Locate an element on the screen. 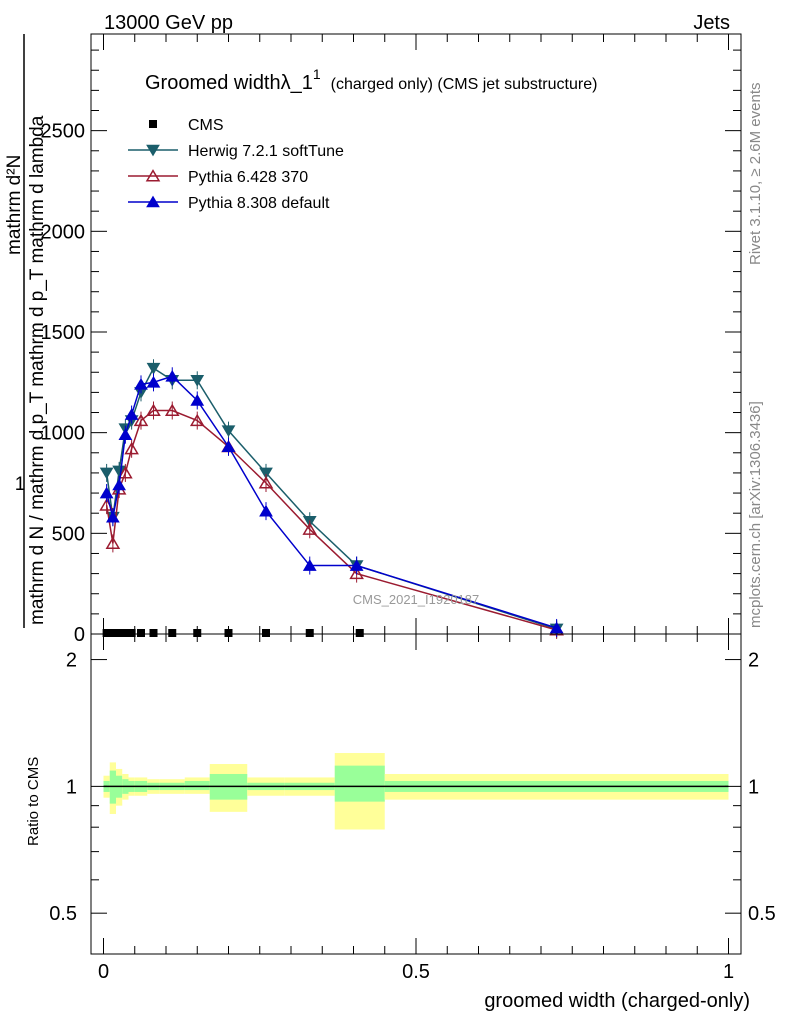 This screenshot has height=1024, width=786. legend-label: CMS is located at coordinates (206, 125).